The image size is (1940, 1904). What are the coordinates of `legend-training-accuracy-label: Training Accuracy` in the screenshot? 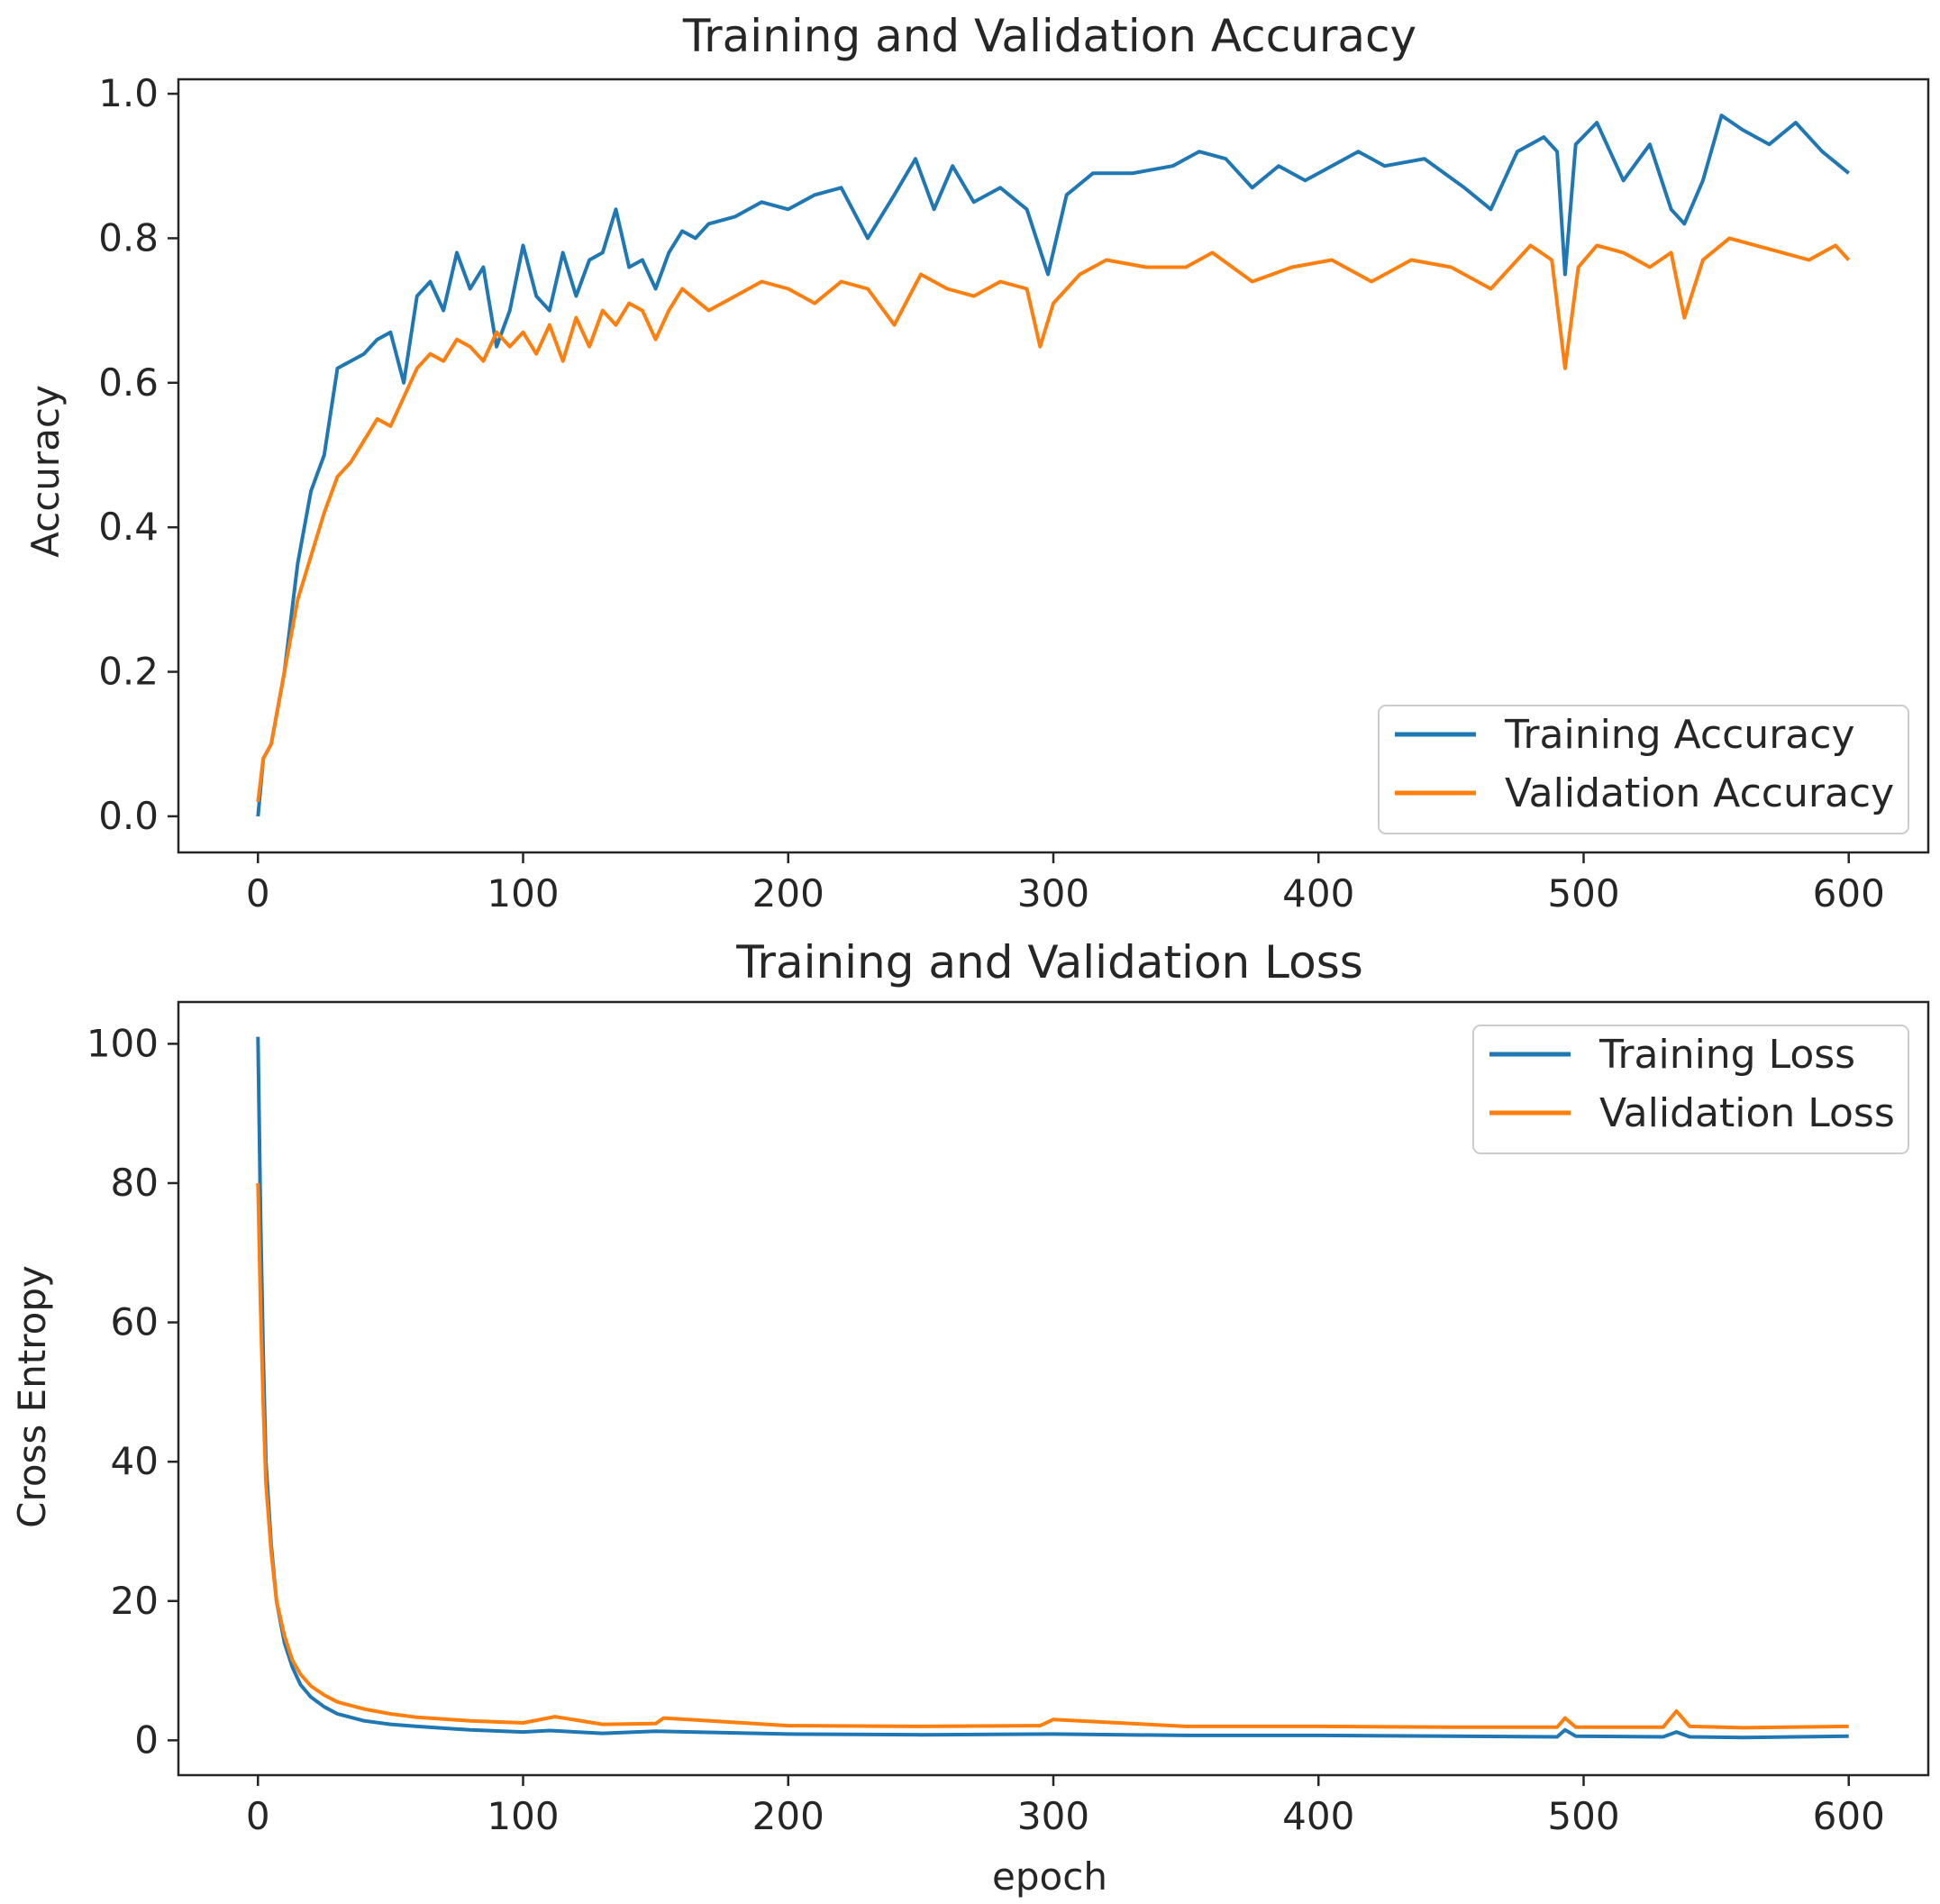 It's located at (1679, 735).